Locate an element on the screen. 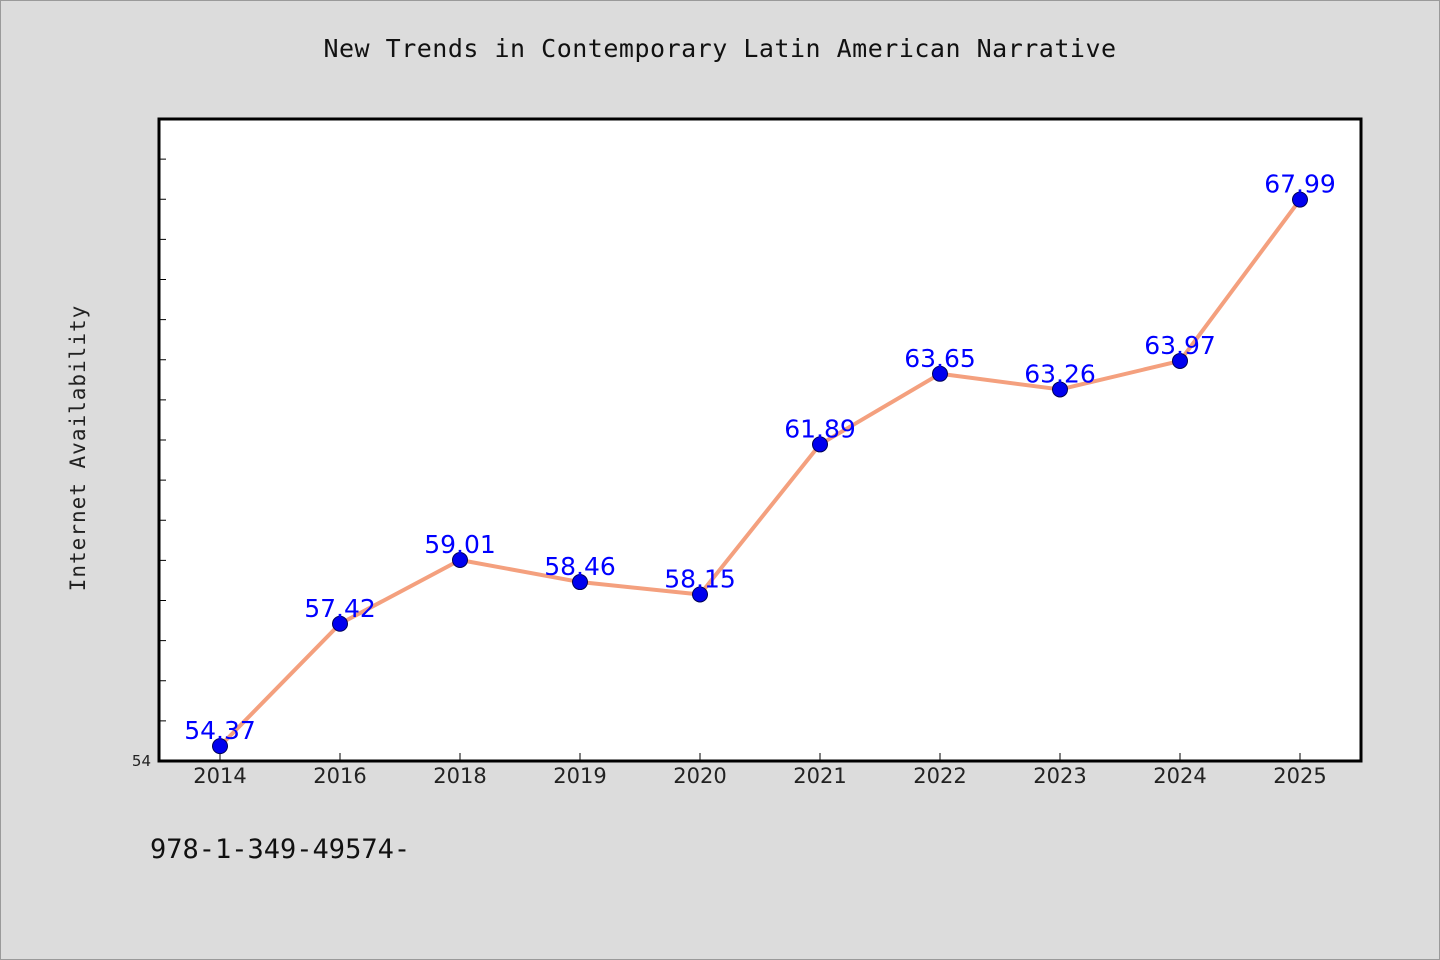 The image size is (1440, 960). footer-isbn-code: 978-1-349-49574- is located at coordinates (280, 849).